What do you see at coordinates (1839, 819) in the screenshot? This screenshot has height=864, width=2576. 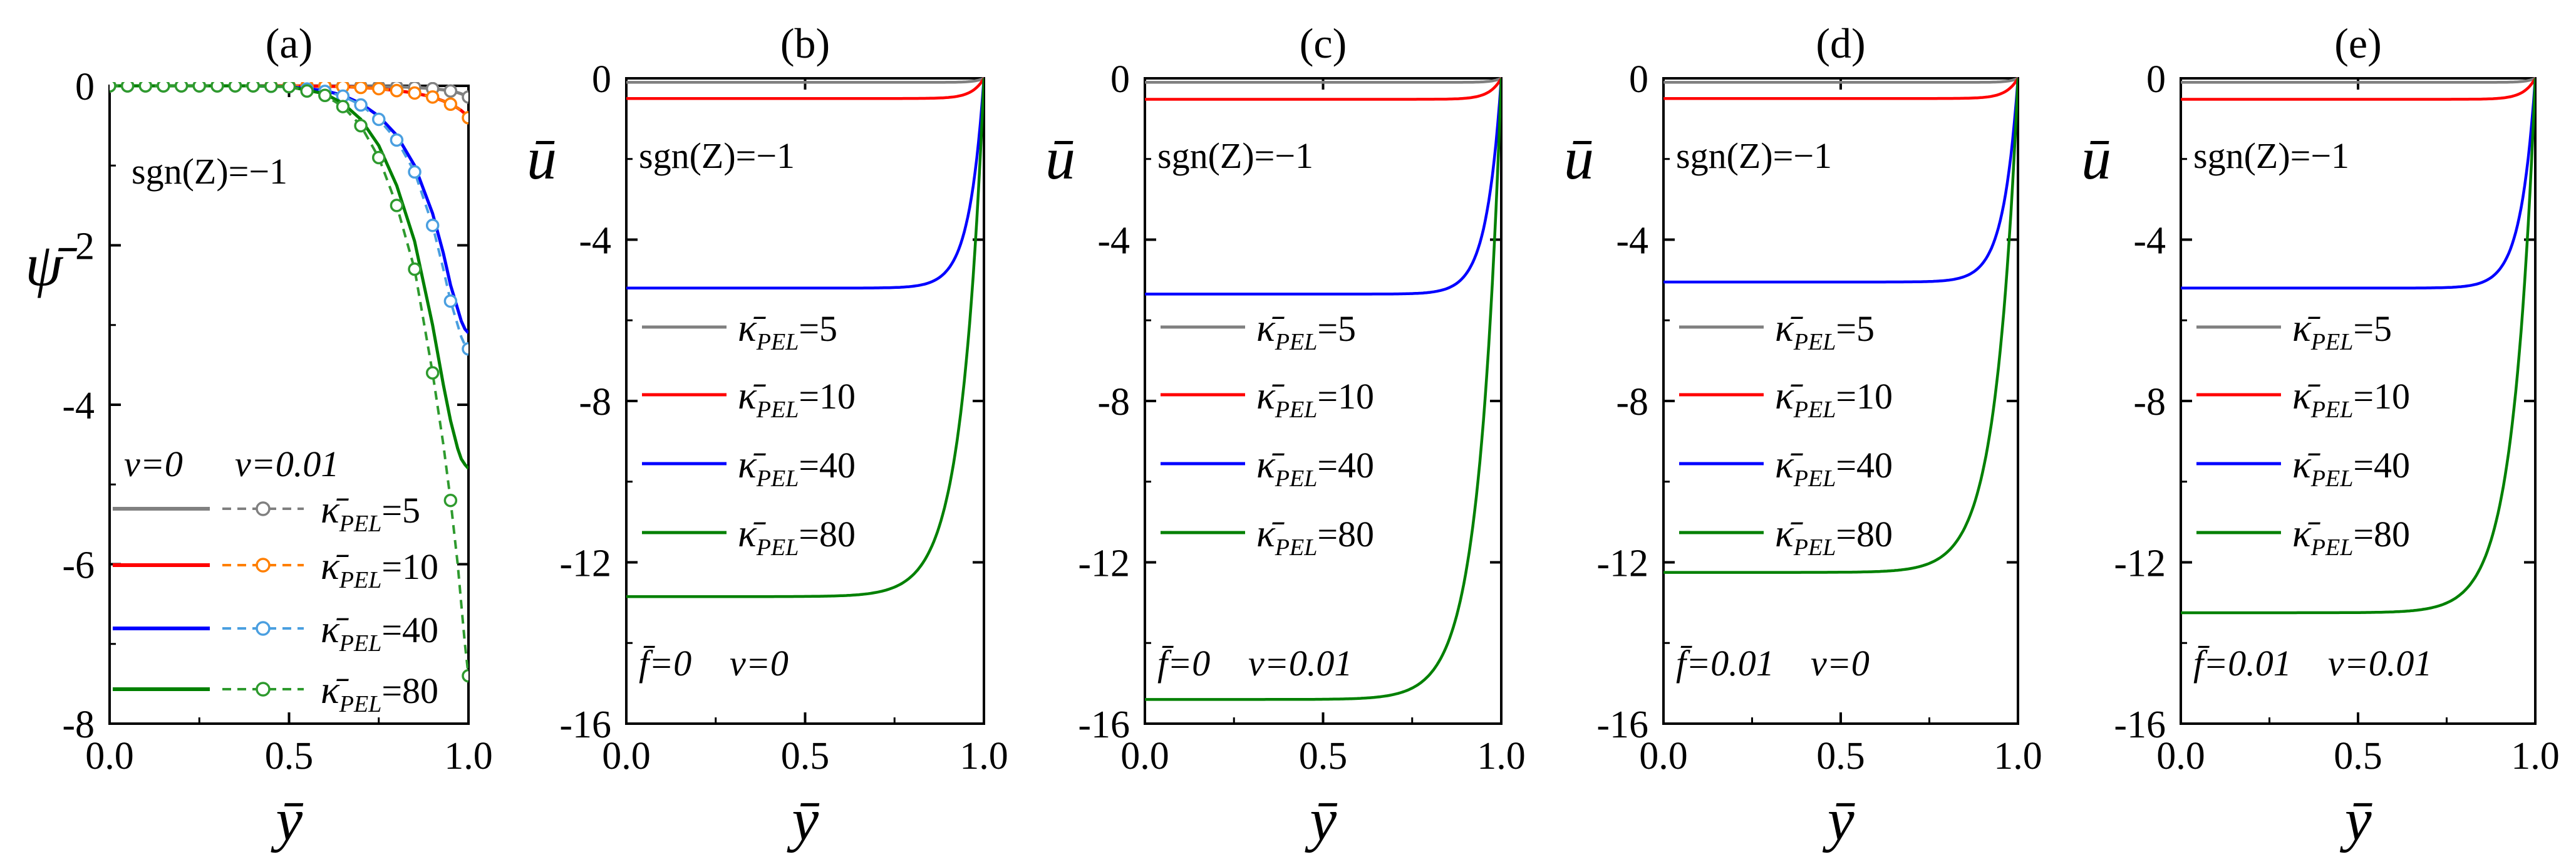 I see `x-axis-label: ȳ` at bounding box center [1839, 819].